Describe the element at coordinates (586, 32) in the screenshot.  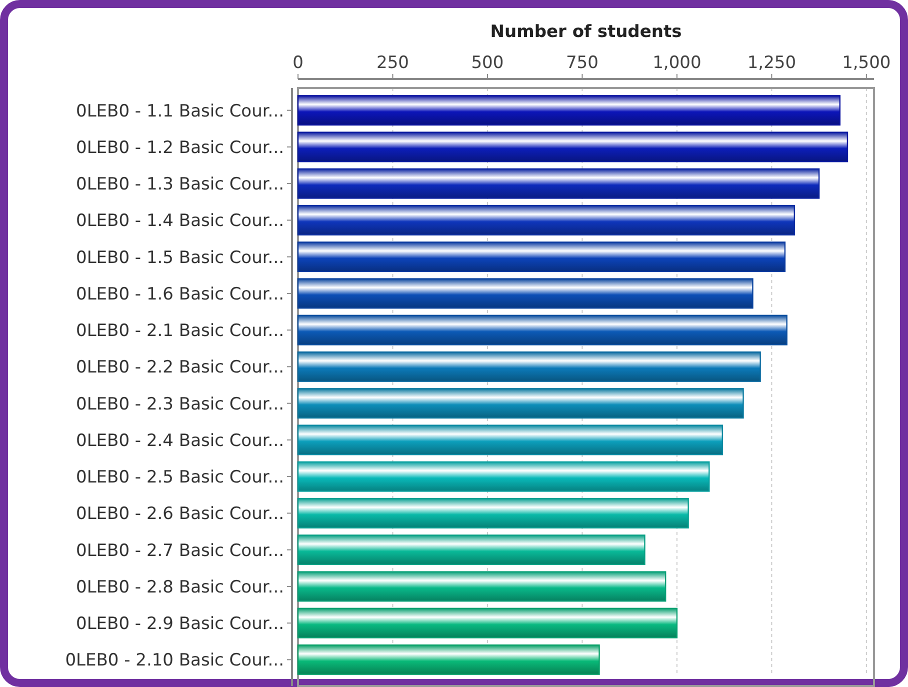
I see `x-axis-title: Number of students` at that location.